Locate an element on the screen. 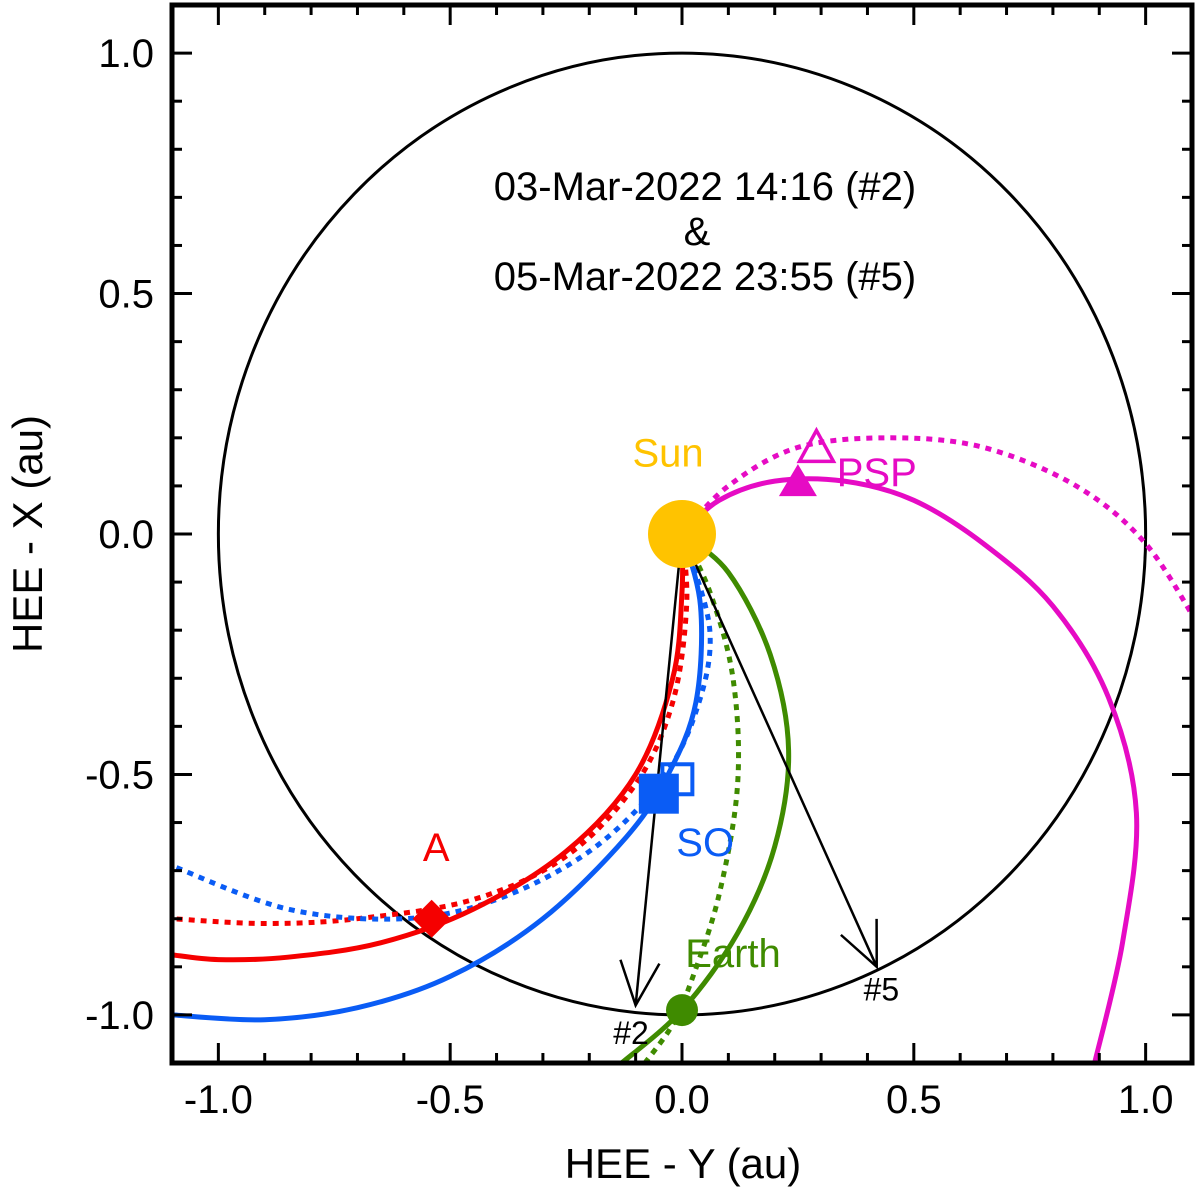  x-tick-label: -0.5 is located at coordinates (450, 1100).